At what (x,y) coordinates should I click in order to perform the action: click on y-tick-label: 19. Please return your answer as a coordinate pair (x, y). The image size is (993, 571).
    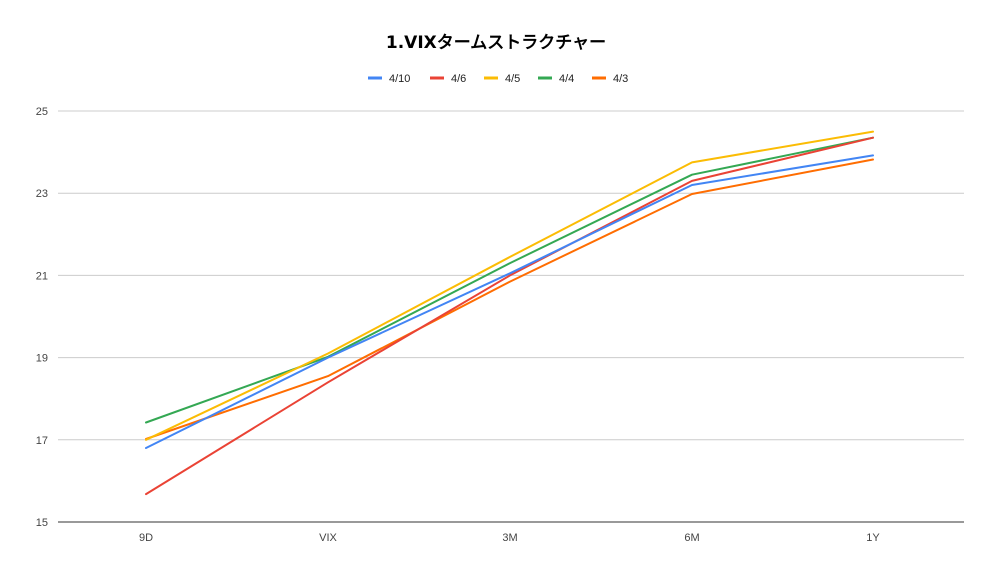
    Looking at the image, I should click on (42, 359).